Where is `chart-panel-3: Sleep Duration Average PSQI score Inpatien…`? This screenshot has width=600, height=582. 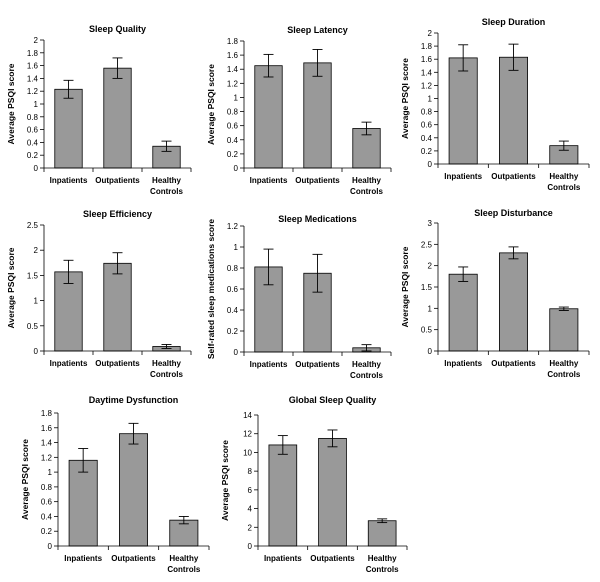 chart-panel-3: Sleep Duration Average PSQI score Inpatien… is located at coordinates (495, 104).